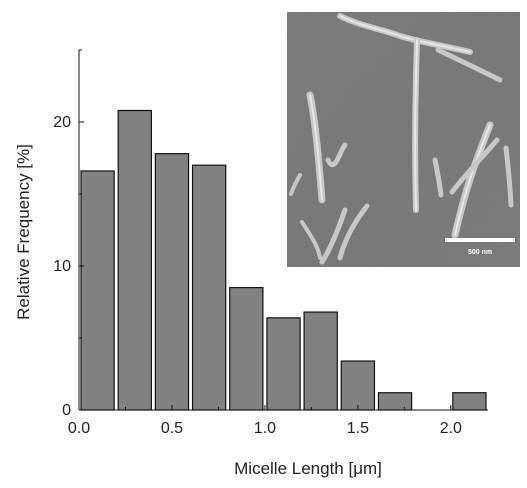  What do you see at coordinates (79, 428) in the screenshot?
I see `x-tick-label: 0.0` at bounding box center [79, 428].